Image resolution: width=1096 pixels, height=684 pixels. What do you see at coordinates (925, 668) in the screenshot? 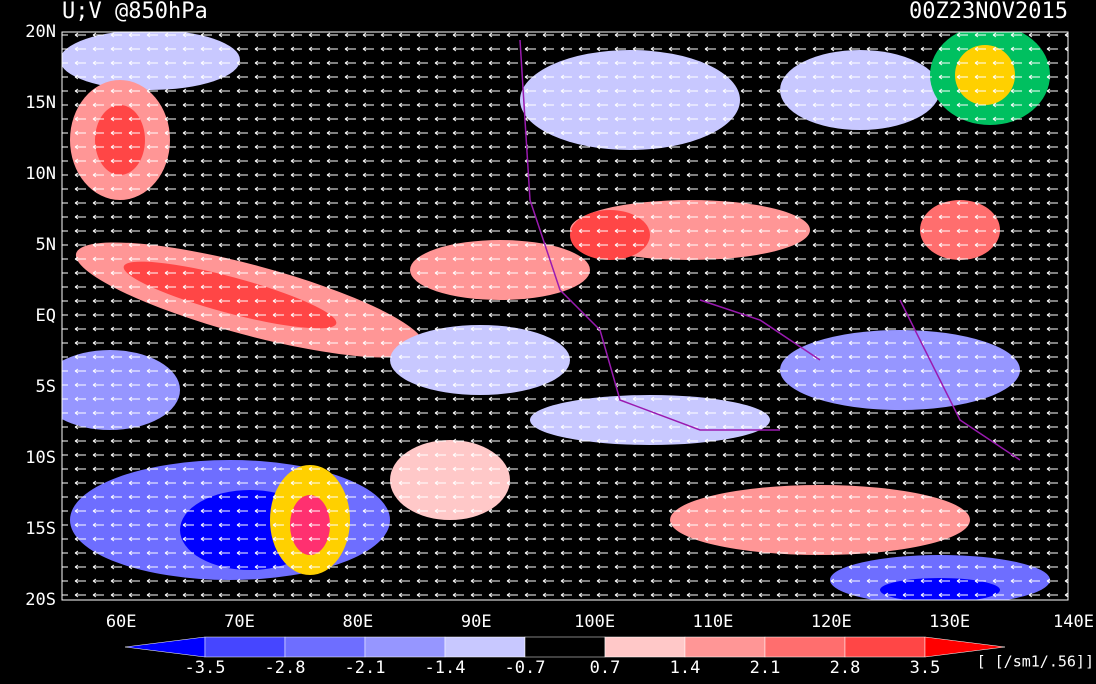
I see `colorbar-label: 3.5` at bounding box center [925, 668].